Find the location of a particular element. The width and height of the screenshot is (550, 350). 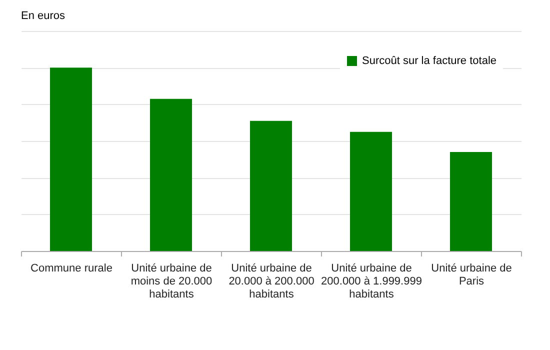

x-tick-label: Unité urbaine de Paris is located at coordinates (471, 275).